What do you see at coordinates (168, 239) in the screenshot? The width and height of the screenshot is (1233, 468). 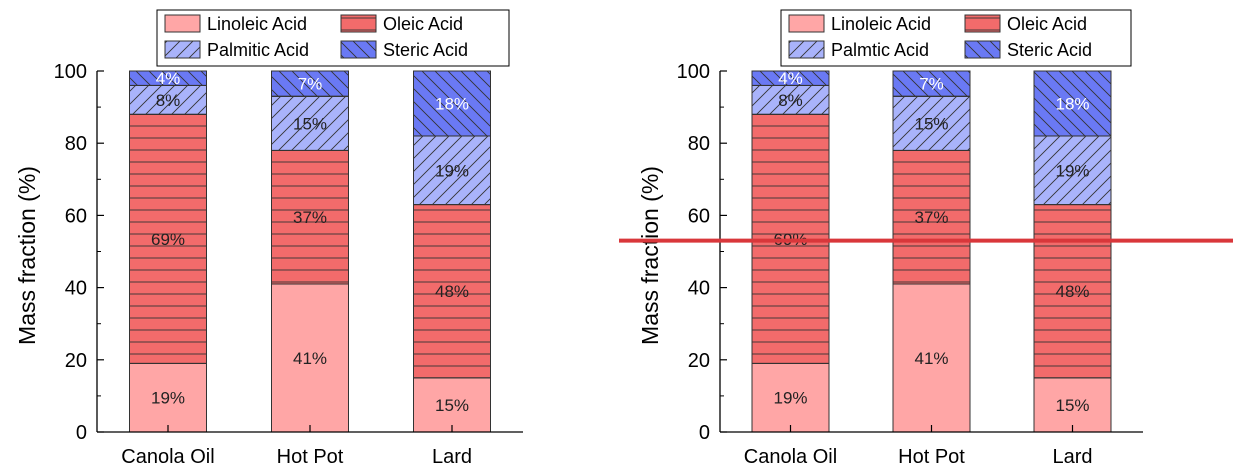 I see `data-label: 69%` at bounding box center [168, 239].